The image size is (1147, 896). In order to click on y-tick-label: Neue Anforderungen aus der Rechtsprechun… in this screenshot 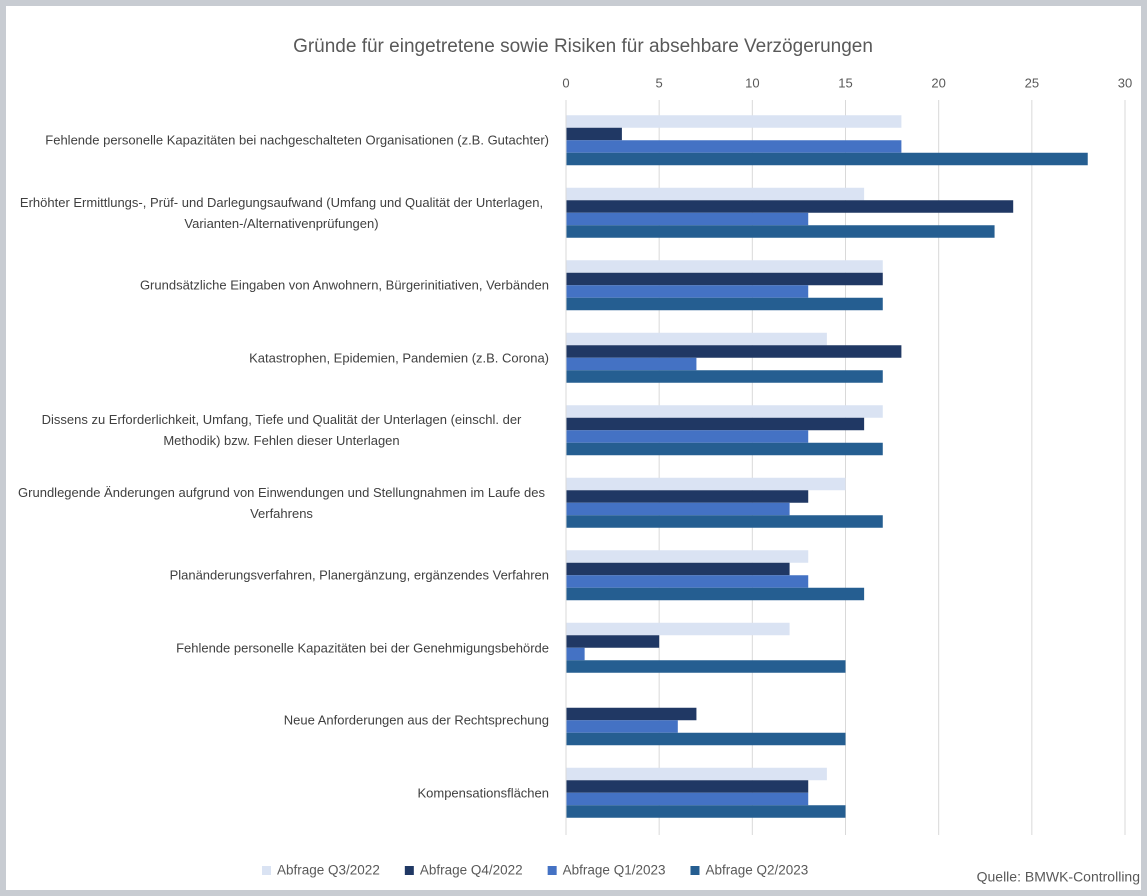, I will do `click(416, 720)`.